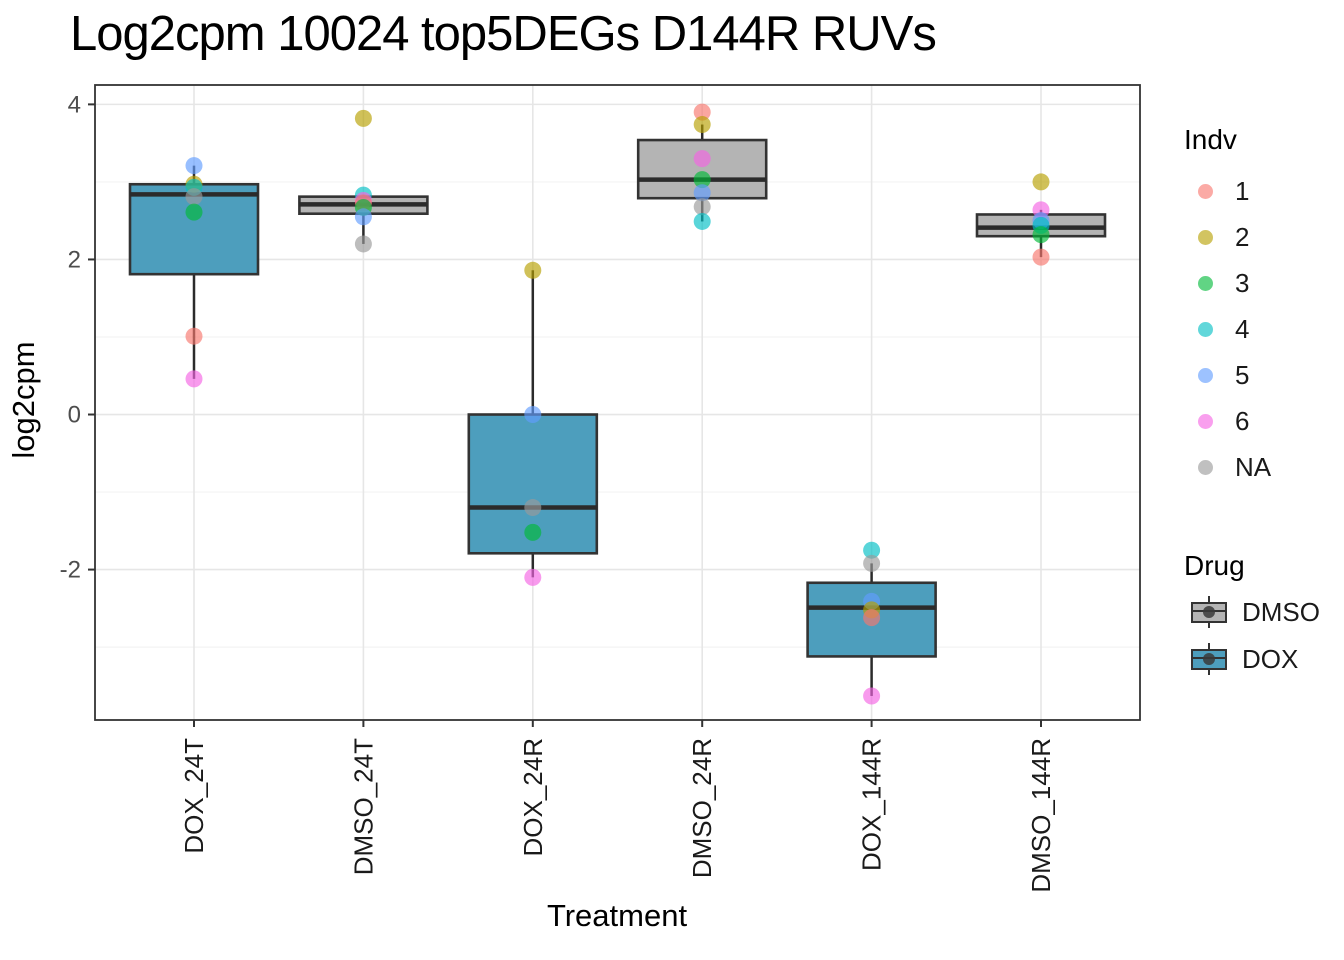 The height and width of the screenshot is (960, 1344). I want to click on legend-indv-title: Indv, so click(1210, 139).